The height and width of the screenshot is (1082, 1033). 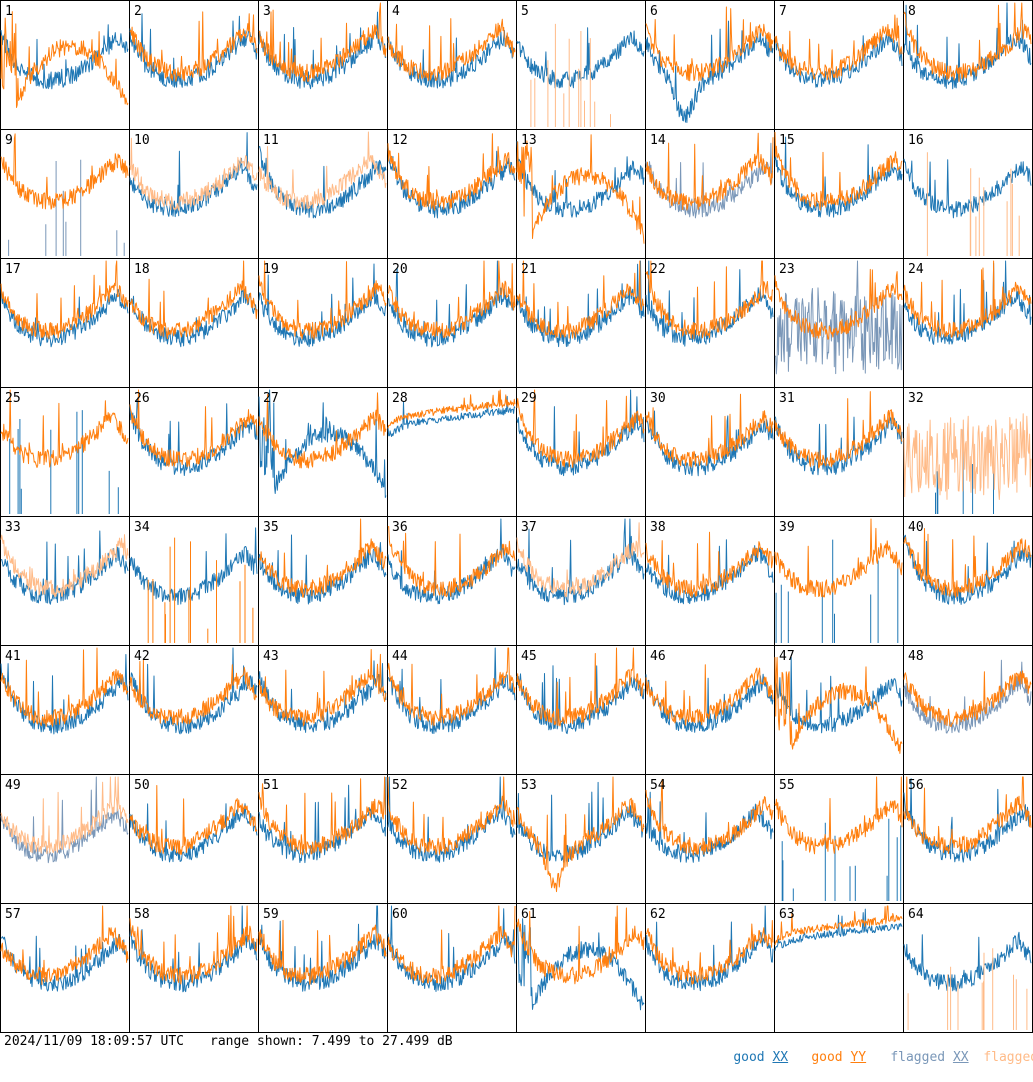 I want to click on panel-48-good-yy-line, so click(x=967, y=698).